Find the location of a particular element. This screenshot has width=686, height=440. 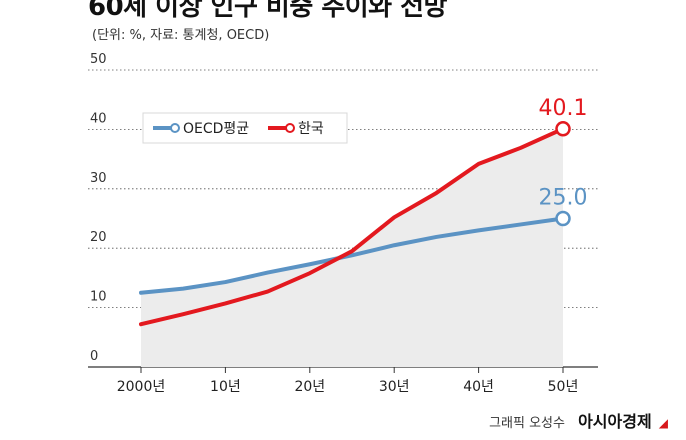

y-tick-label: 50 is located at coordinates (98, 59).